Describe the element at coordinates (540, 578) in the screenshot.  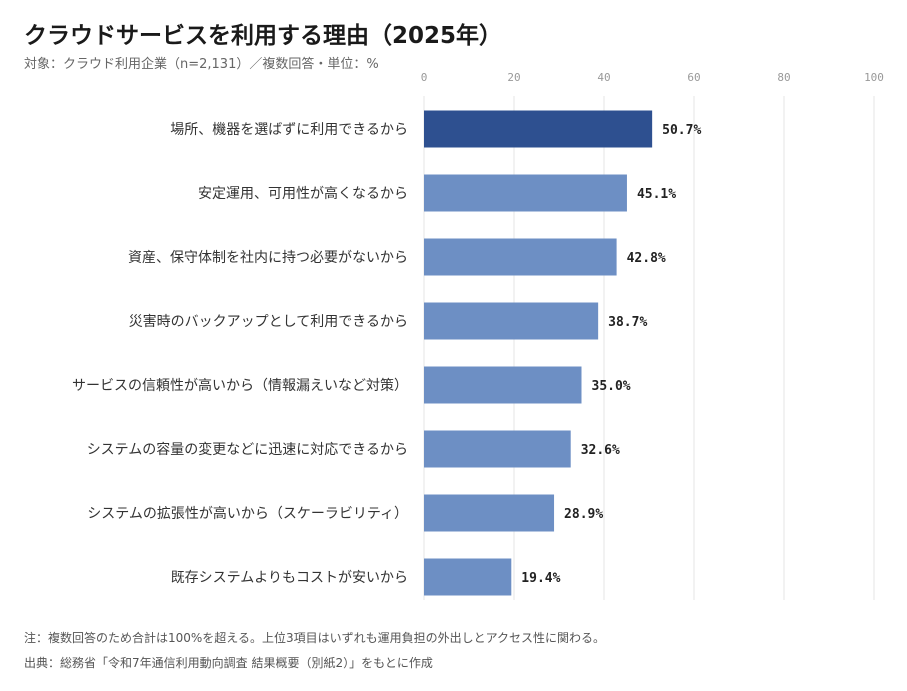
I see `value-label: 19.4%` at that location.